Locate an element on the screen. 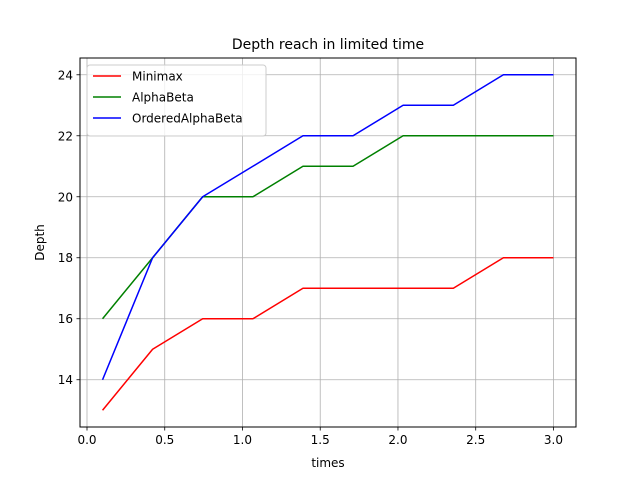 This screenshot has height=480, width=640. legend: Minimax AlphaBeta OrderedAlphaBeta is located at coordinates (176, 100).